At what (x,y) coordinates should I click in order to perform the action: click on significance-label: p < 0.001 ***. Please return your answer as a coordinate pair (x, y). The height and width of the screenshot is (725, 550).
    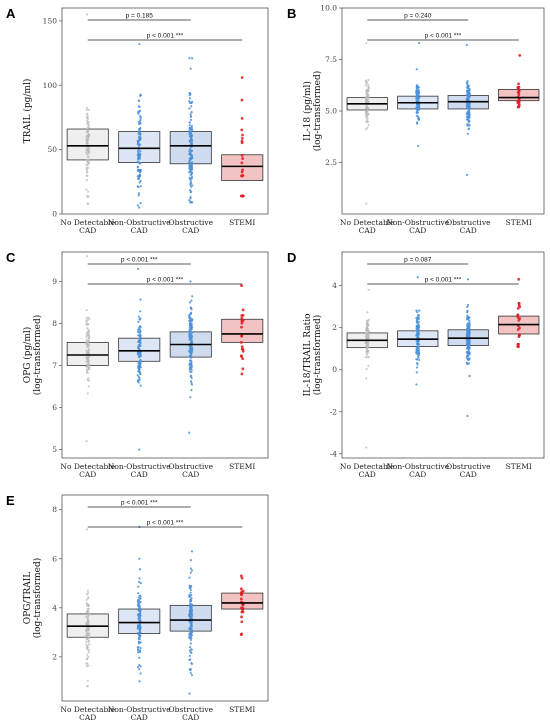
    Looking at the image, I should click on (443, 280).